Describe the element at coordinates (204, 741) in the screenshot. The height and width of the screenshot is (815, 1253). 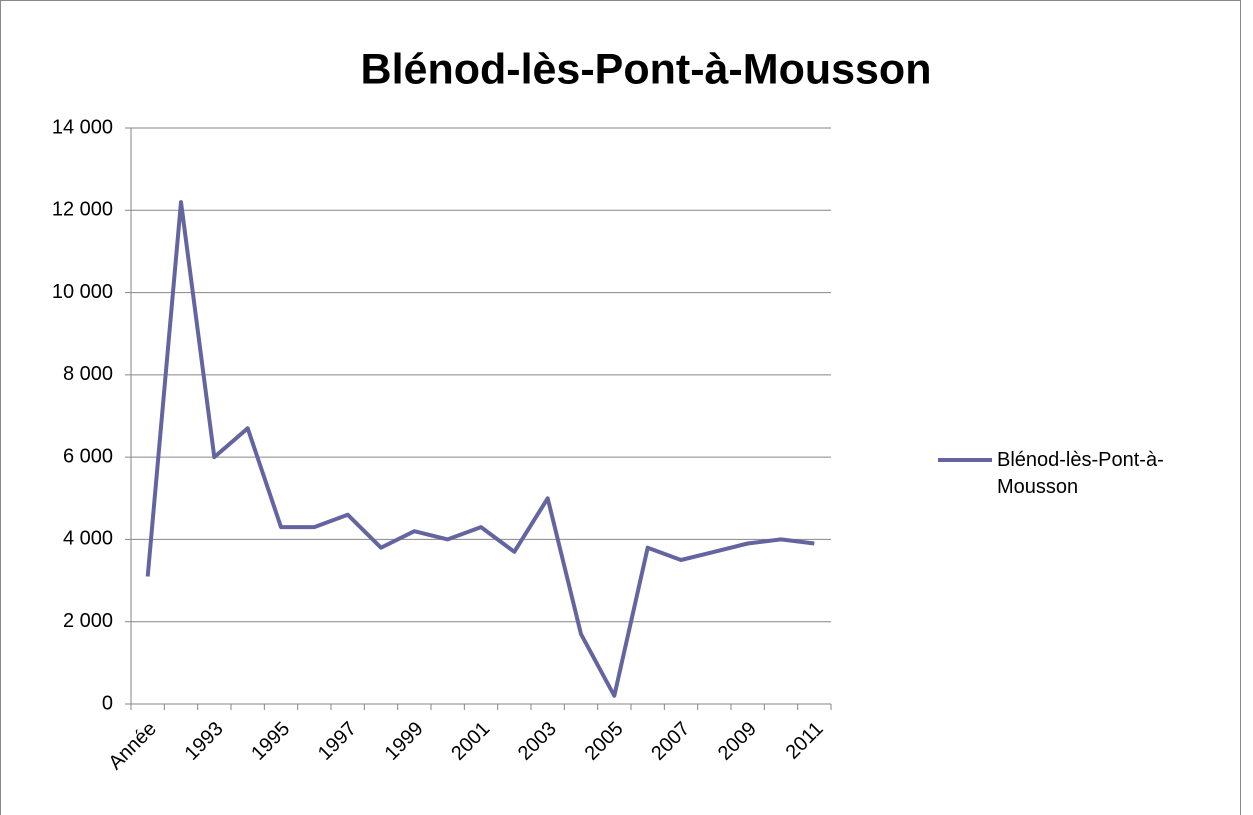
I see `x-tick-label: 1993` at that location.